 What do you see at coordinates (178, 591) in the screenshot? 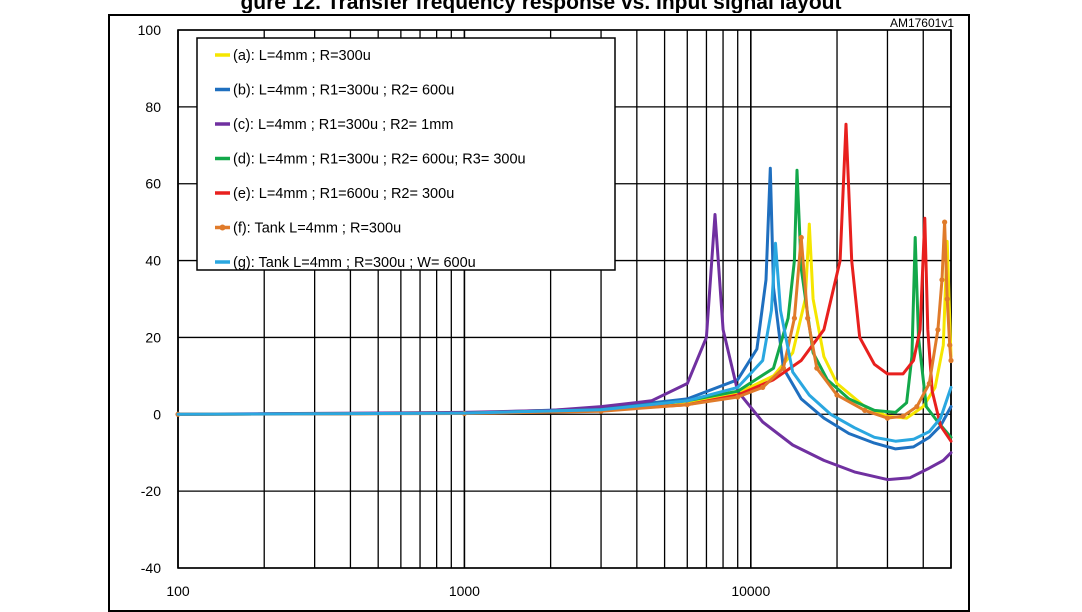
I see `x-tick-label: 100` at bounding box center [178, 591].